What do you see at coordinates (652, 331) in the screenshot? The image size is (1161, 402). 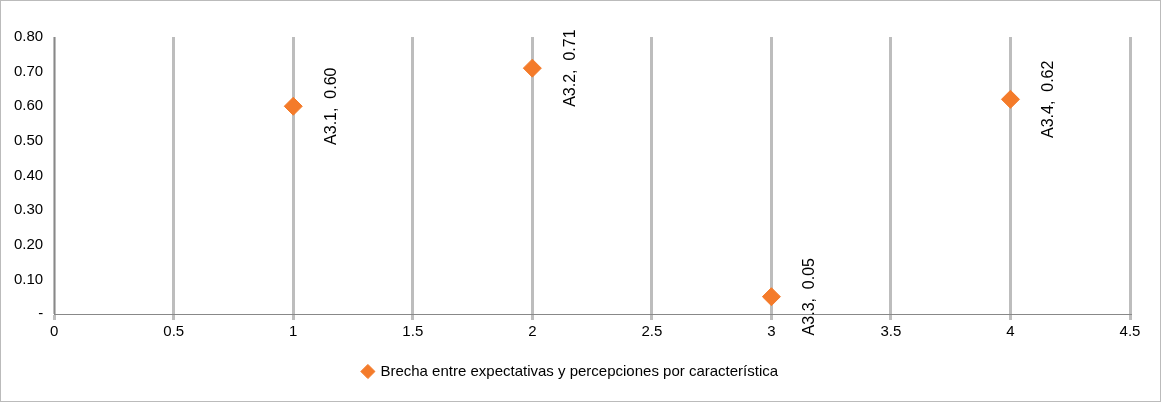 I see `x-tick-label: 2.5` at bounding box center [652, 331].